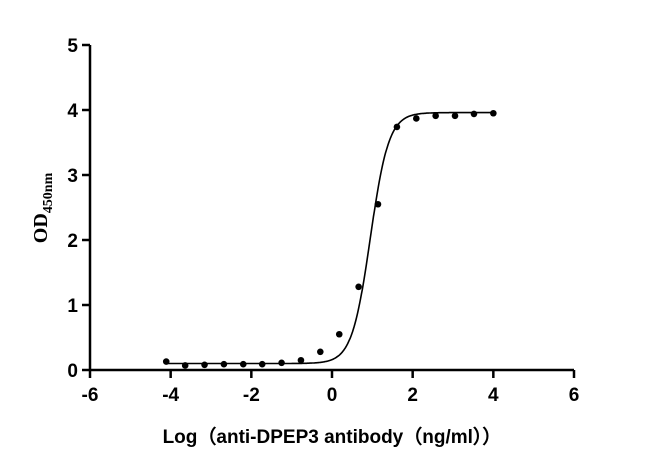  I want to click on y-tick-label: 2, so click(72, 241).